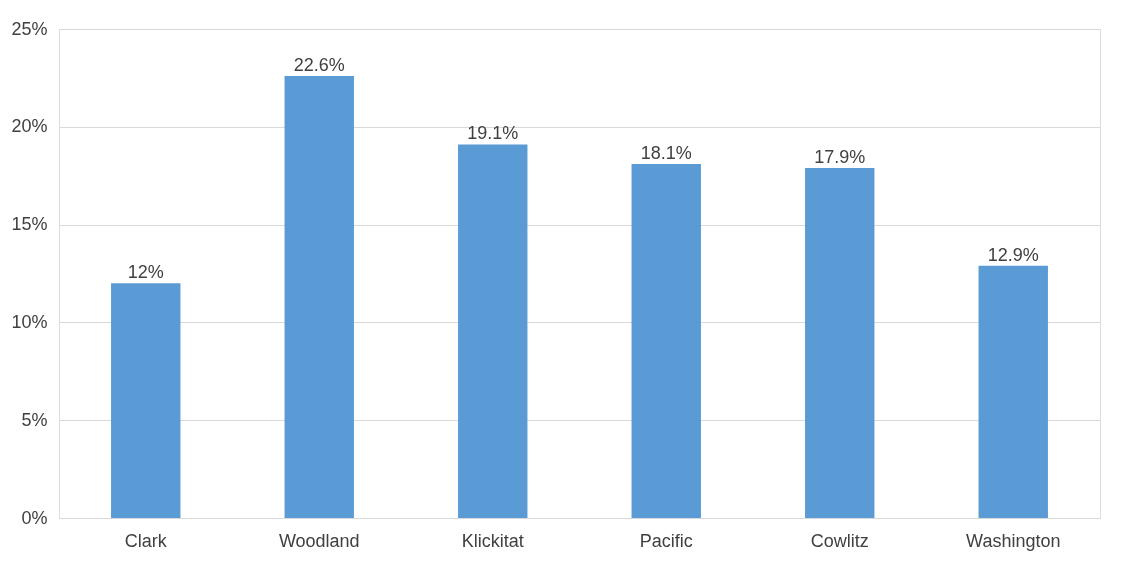 The width and height of the screenshot is (1140, 577). I want to click on y-tick-label: 20%, so click(29, 126).